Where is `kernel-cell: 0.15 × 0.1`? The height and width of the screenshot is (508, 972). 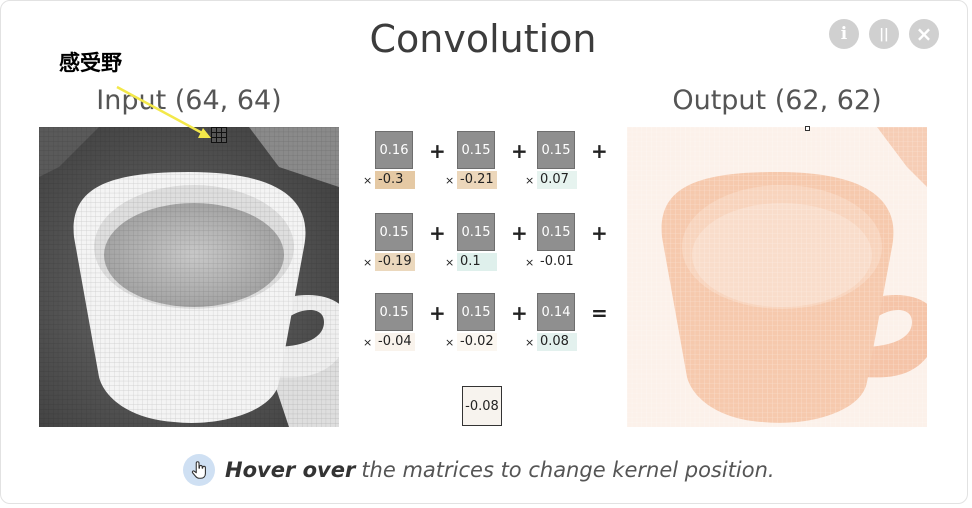 kernel-cell: 0.15 × 0.1 is located at coordinates (471, 242).